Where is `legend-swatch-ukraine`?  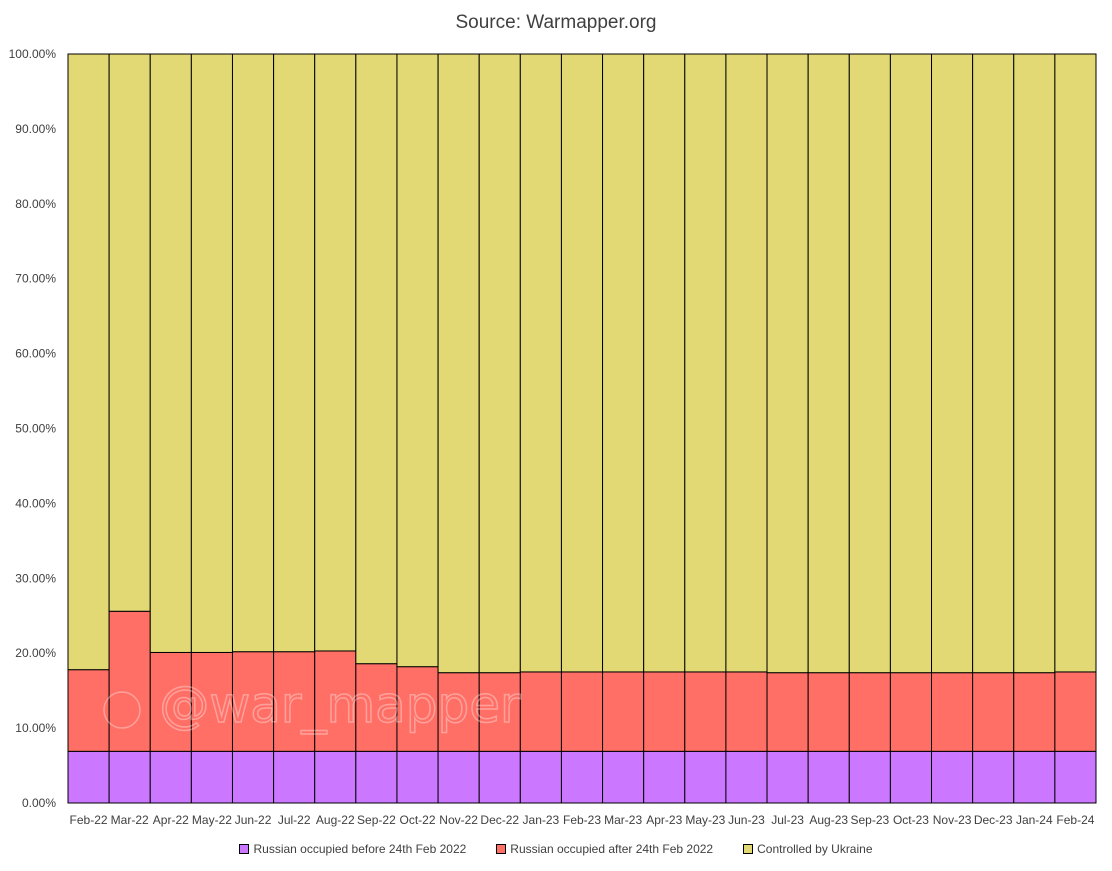 legend-swatch-ukraine is located at coordinates (748, 849).